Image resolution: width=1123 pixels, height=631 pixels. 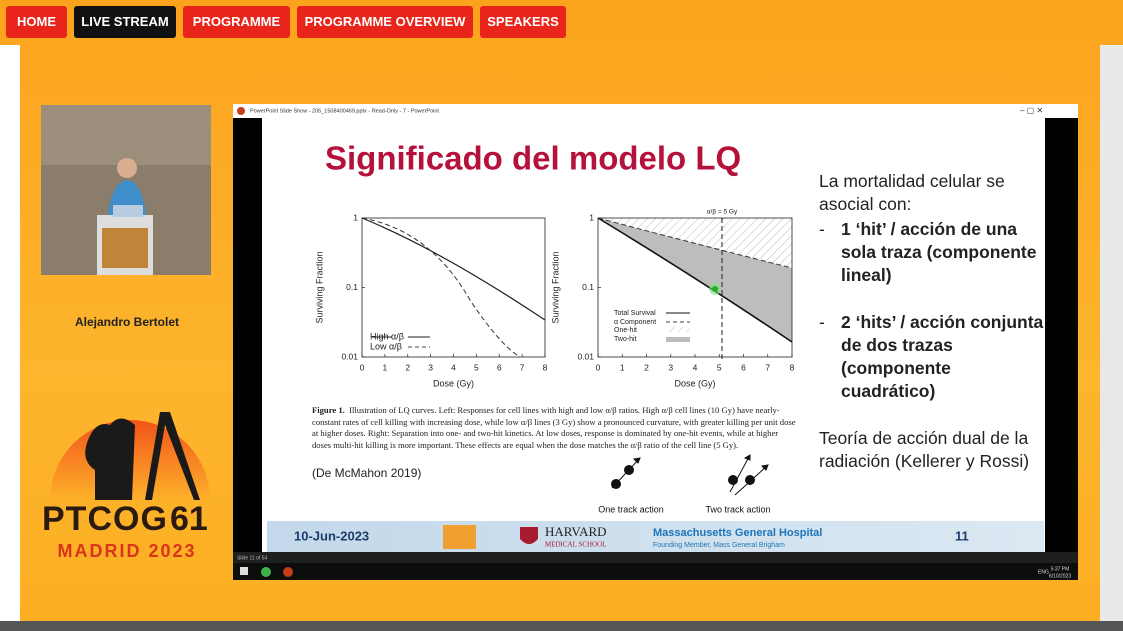 What do you see at coordinates (385, 22) in the screenshot?
I see `nav-programme-overview: PROGRAMME OVERVIEW` at bounding box center [385, 22].